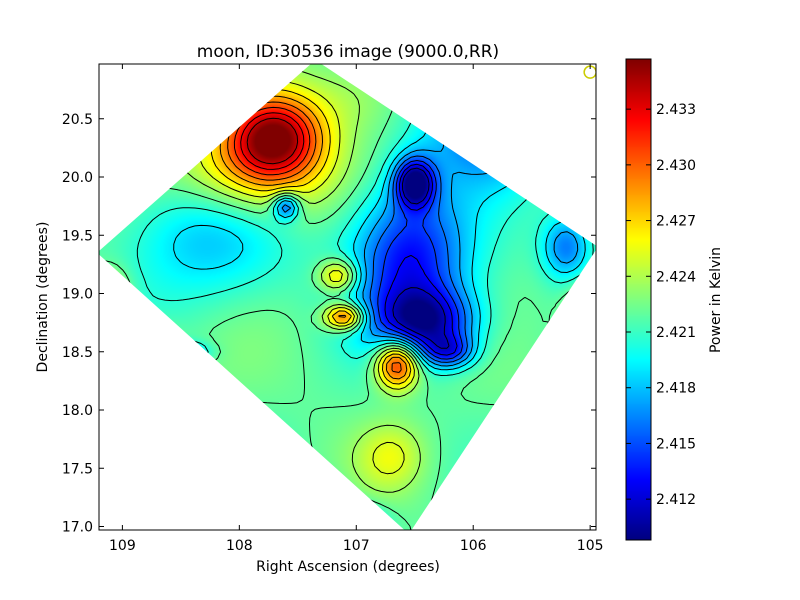 The width and height of the screenshot is (800, 600). I want to click on y-tick-label: 19.5, so click(77, 236).